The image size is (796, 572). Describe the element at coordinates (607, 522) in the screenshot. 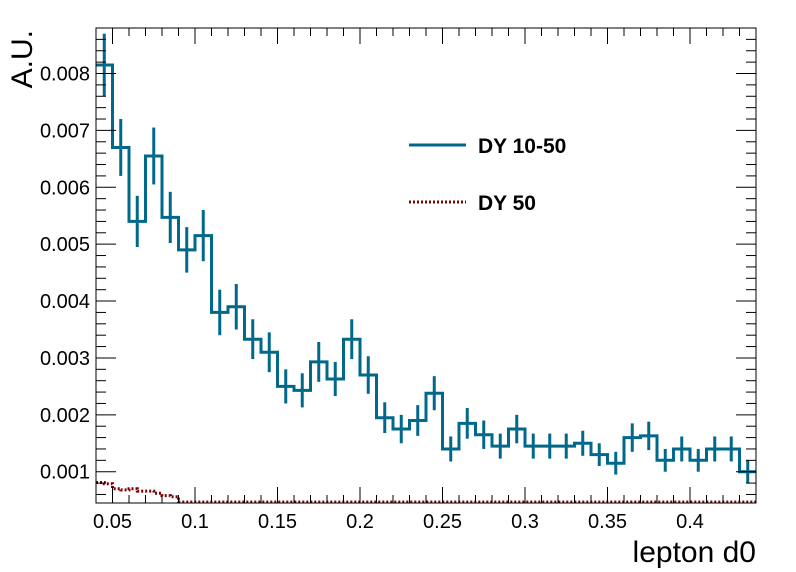

I see `x-tick-label: 0.35` at that location.